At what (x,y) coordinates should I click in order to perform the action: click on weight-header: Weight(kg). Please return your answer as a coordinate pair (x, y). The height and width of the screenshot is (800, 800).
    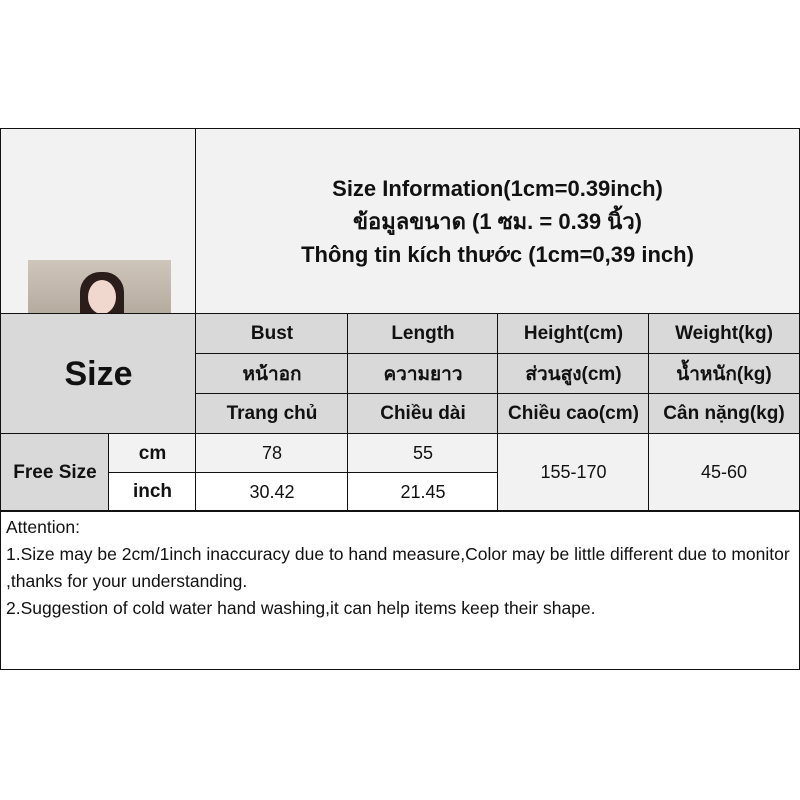
    Looking at the image, I should click on (724, 334).